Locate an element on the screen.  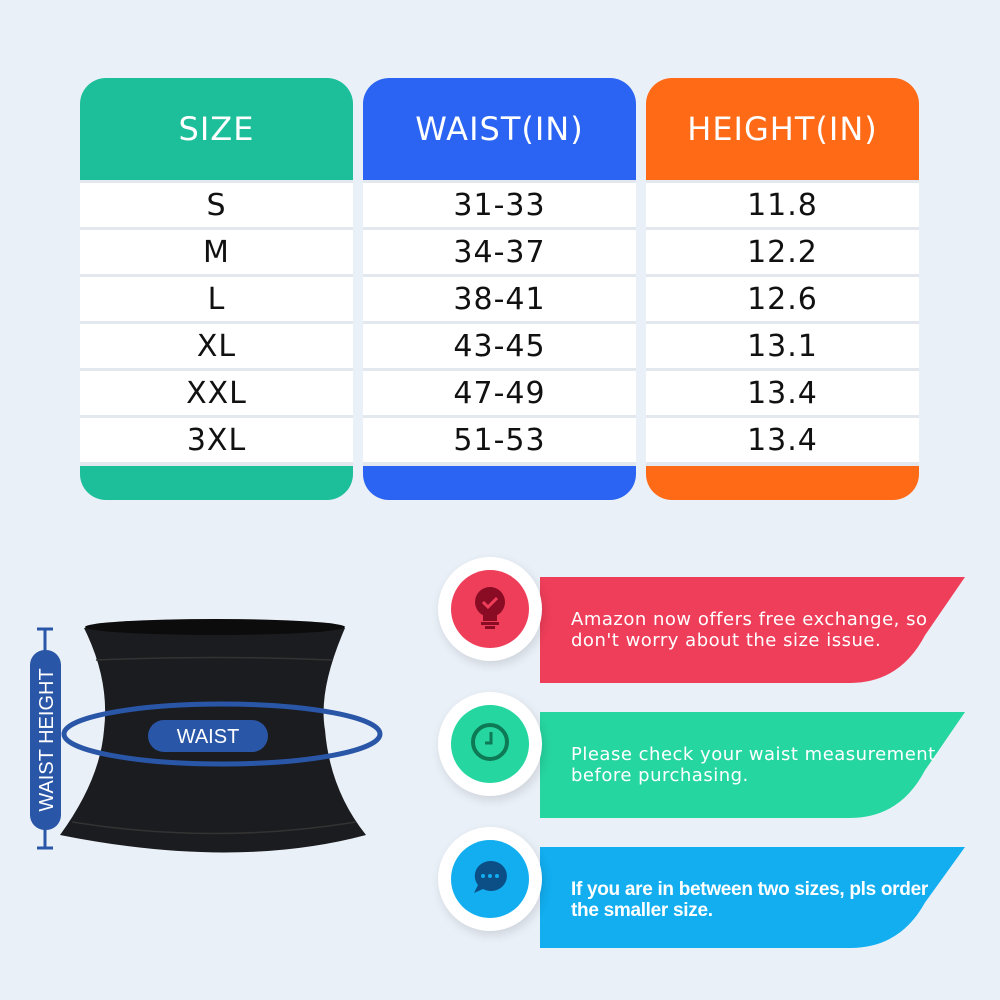
lightbulb-check-icon is located at coordinates (490, 609).